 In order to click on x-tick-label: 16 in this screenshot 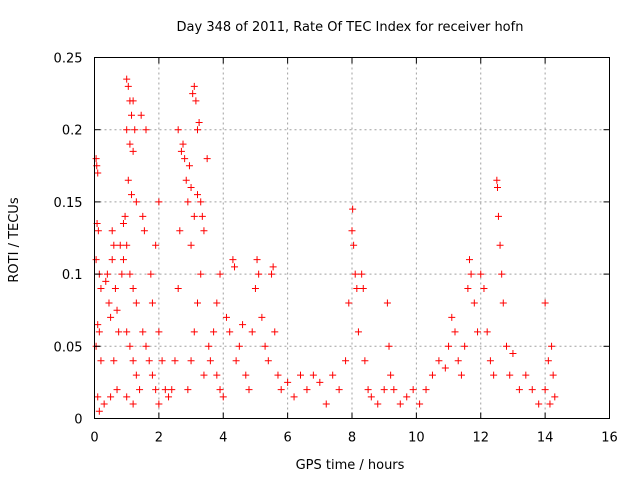, I will do `click(609, 438)`.